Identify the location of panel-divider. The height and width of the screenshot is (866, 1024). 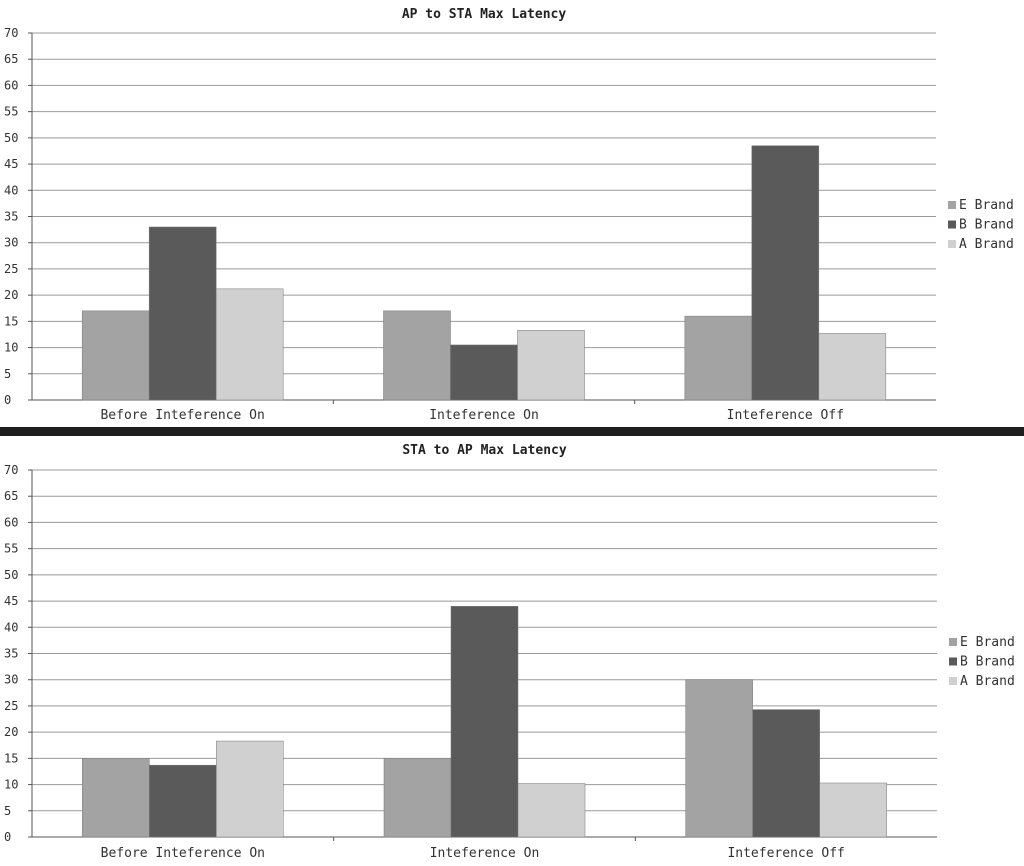
(512, 431).